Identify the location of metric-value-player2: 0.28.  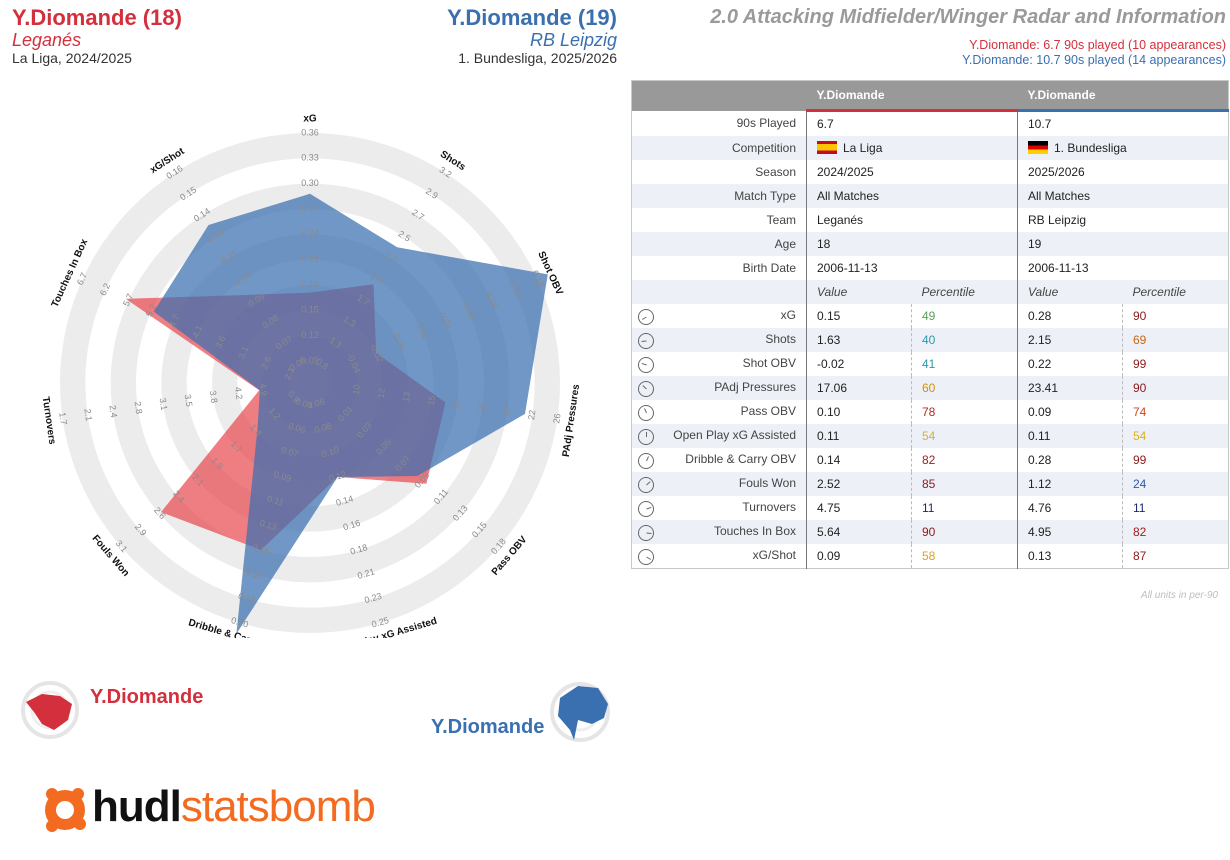
(1040, 316).